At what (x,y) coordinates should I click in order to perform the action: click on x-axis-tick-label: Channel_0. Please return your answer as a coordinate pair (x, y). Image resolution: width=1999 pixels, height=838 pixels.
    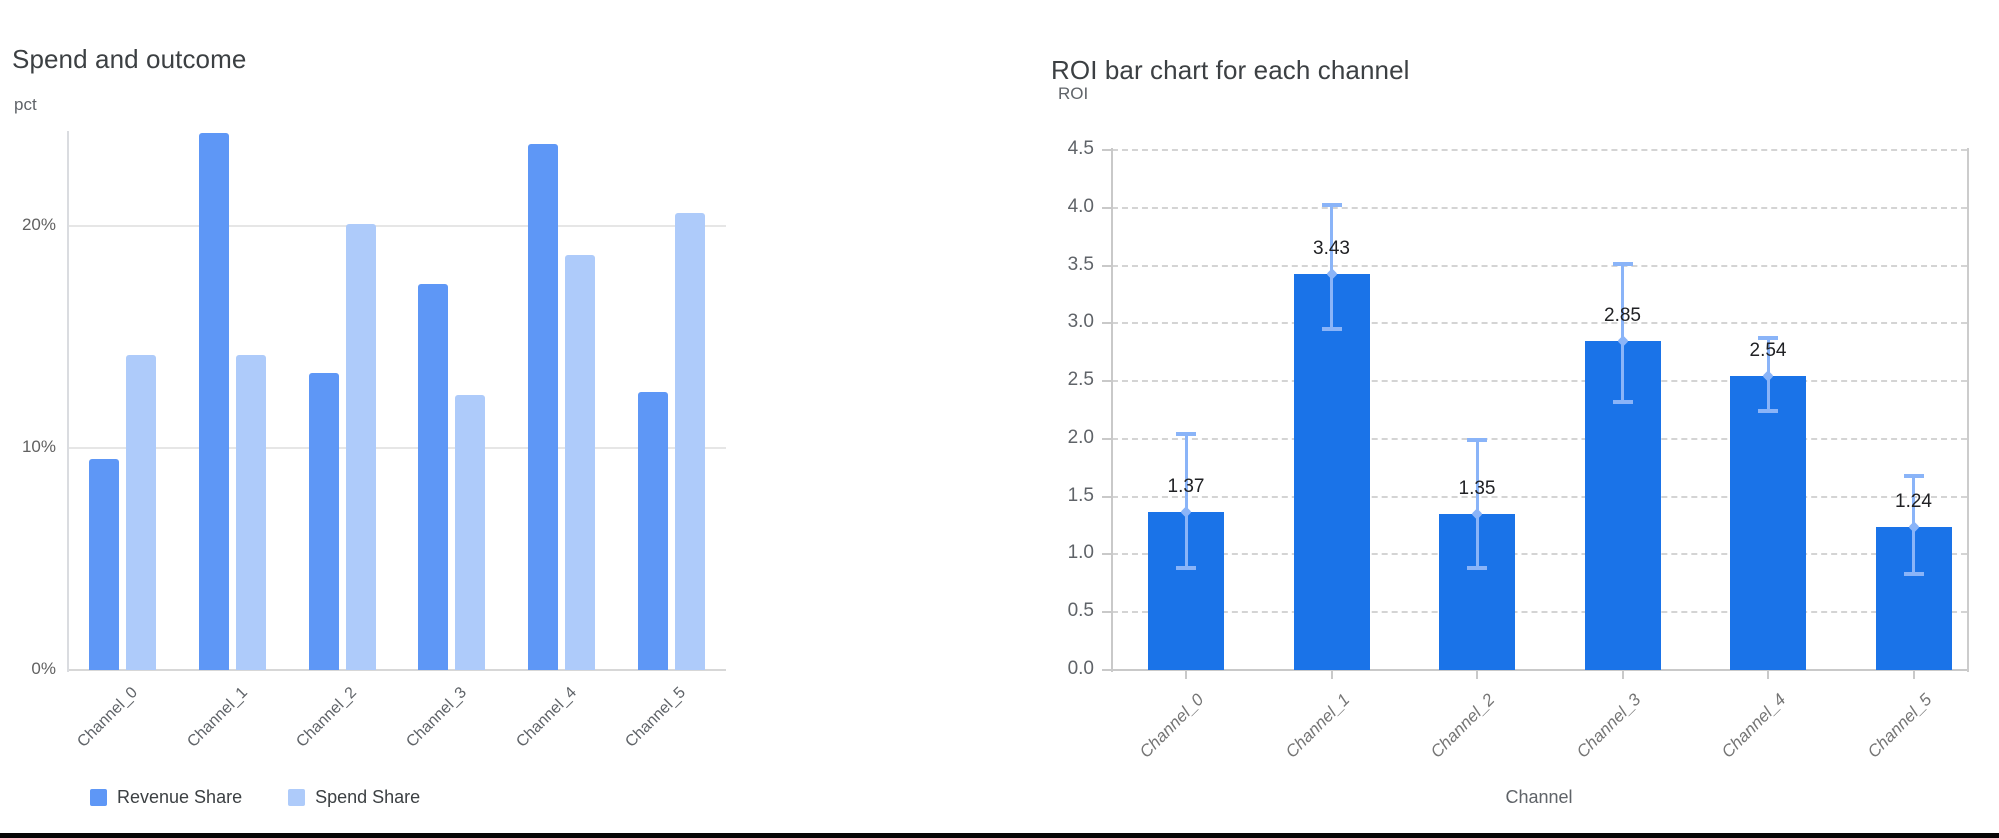
    Looking at the image, I should click on (1171, 726).